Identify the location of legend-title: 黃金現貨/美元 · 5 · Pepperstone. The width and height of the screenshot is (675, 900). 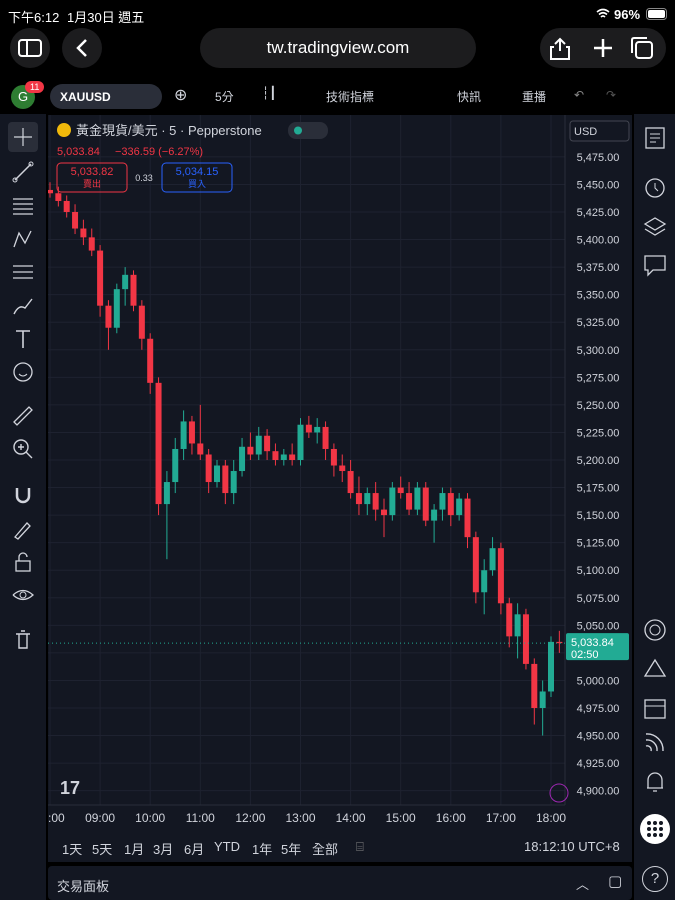
(169, 130).